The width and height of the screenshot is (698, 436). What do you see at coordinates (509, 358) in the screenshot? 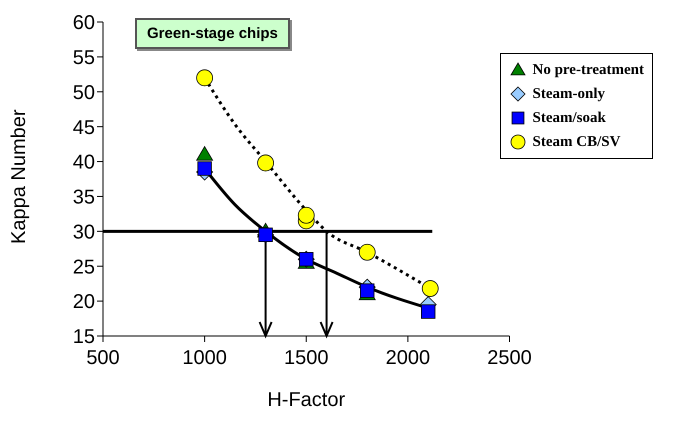
I see `x-tick-label: 2500` at bounding box center [509, 358].